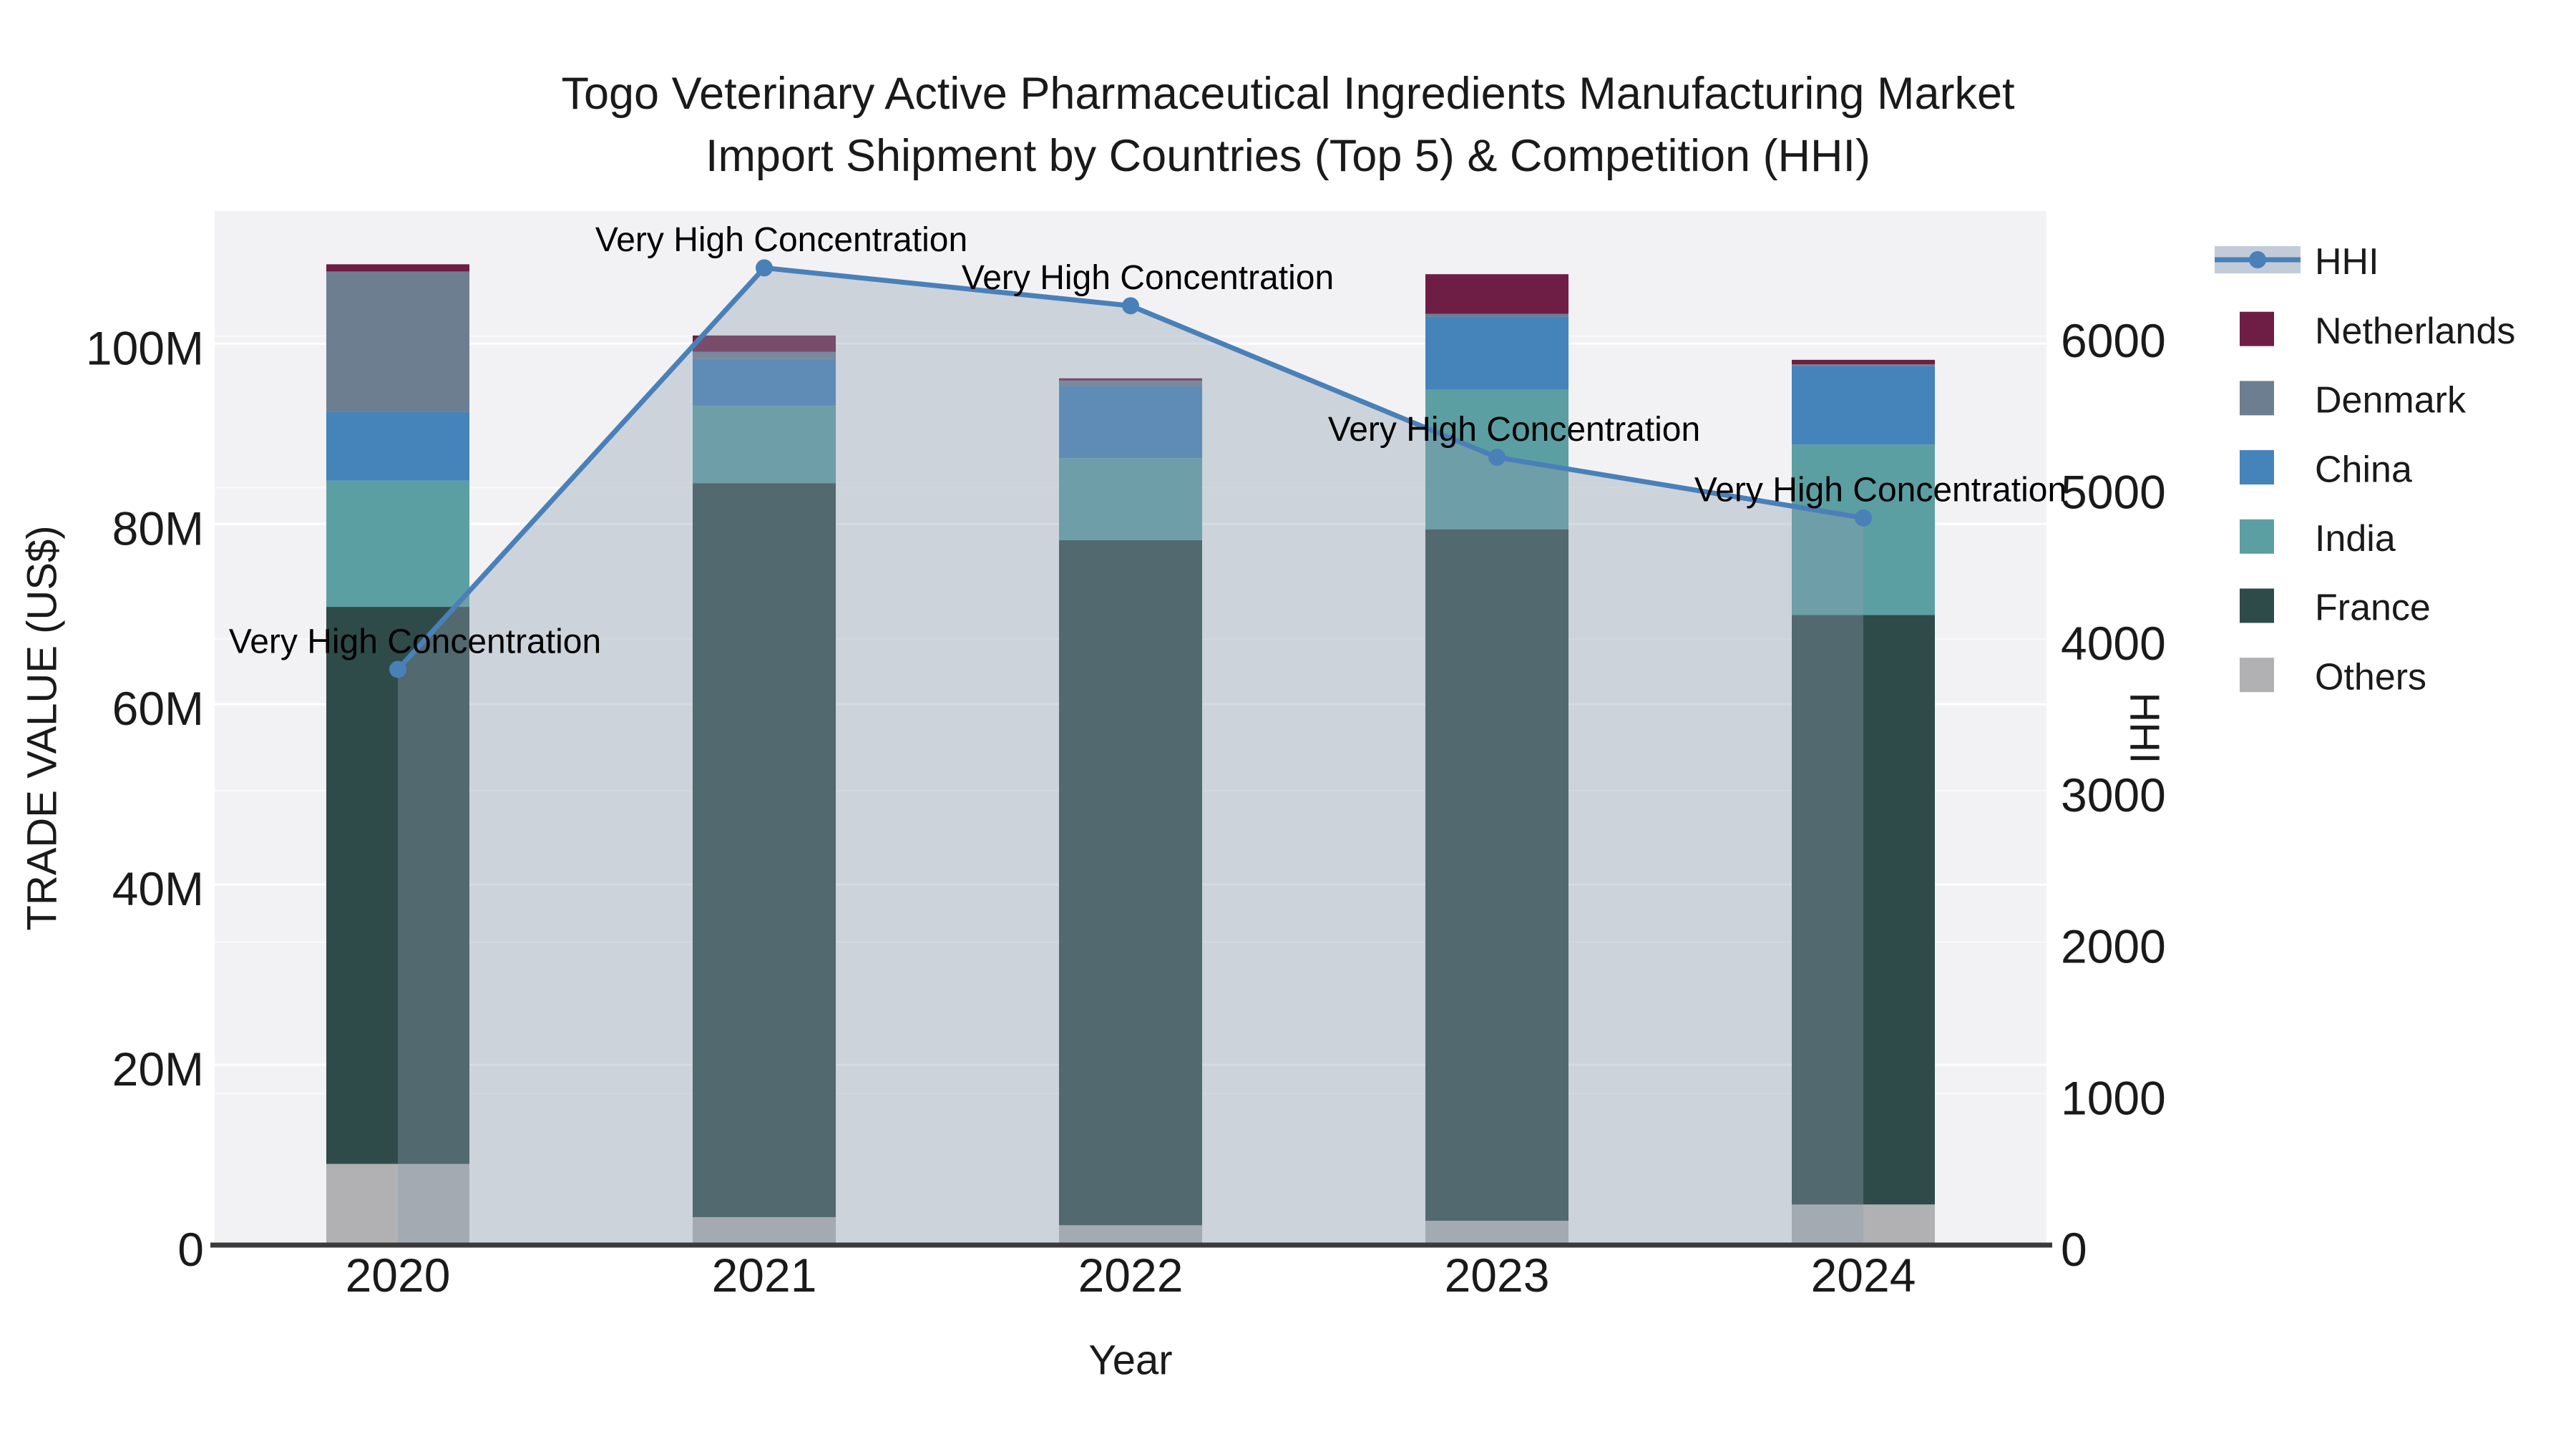 Image resolution: width=2576 pixels, height=1449 pixels. What do you see at coordinates (764, 1230) in the screenshot?
I see `bar-segment-others-2021` at bounding box center [764, 1230].